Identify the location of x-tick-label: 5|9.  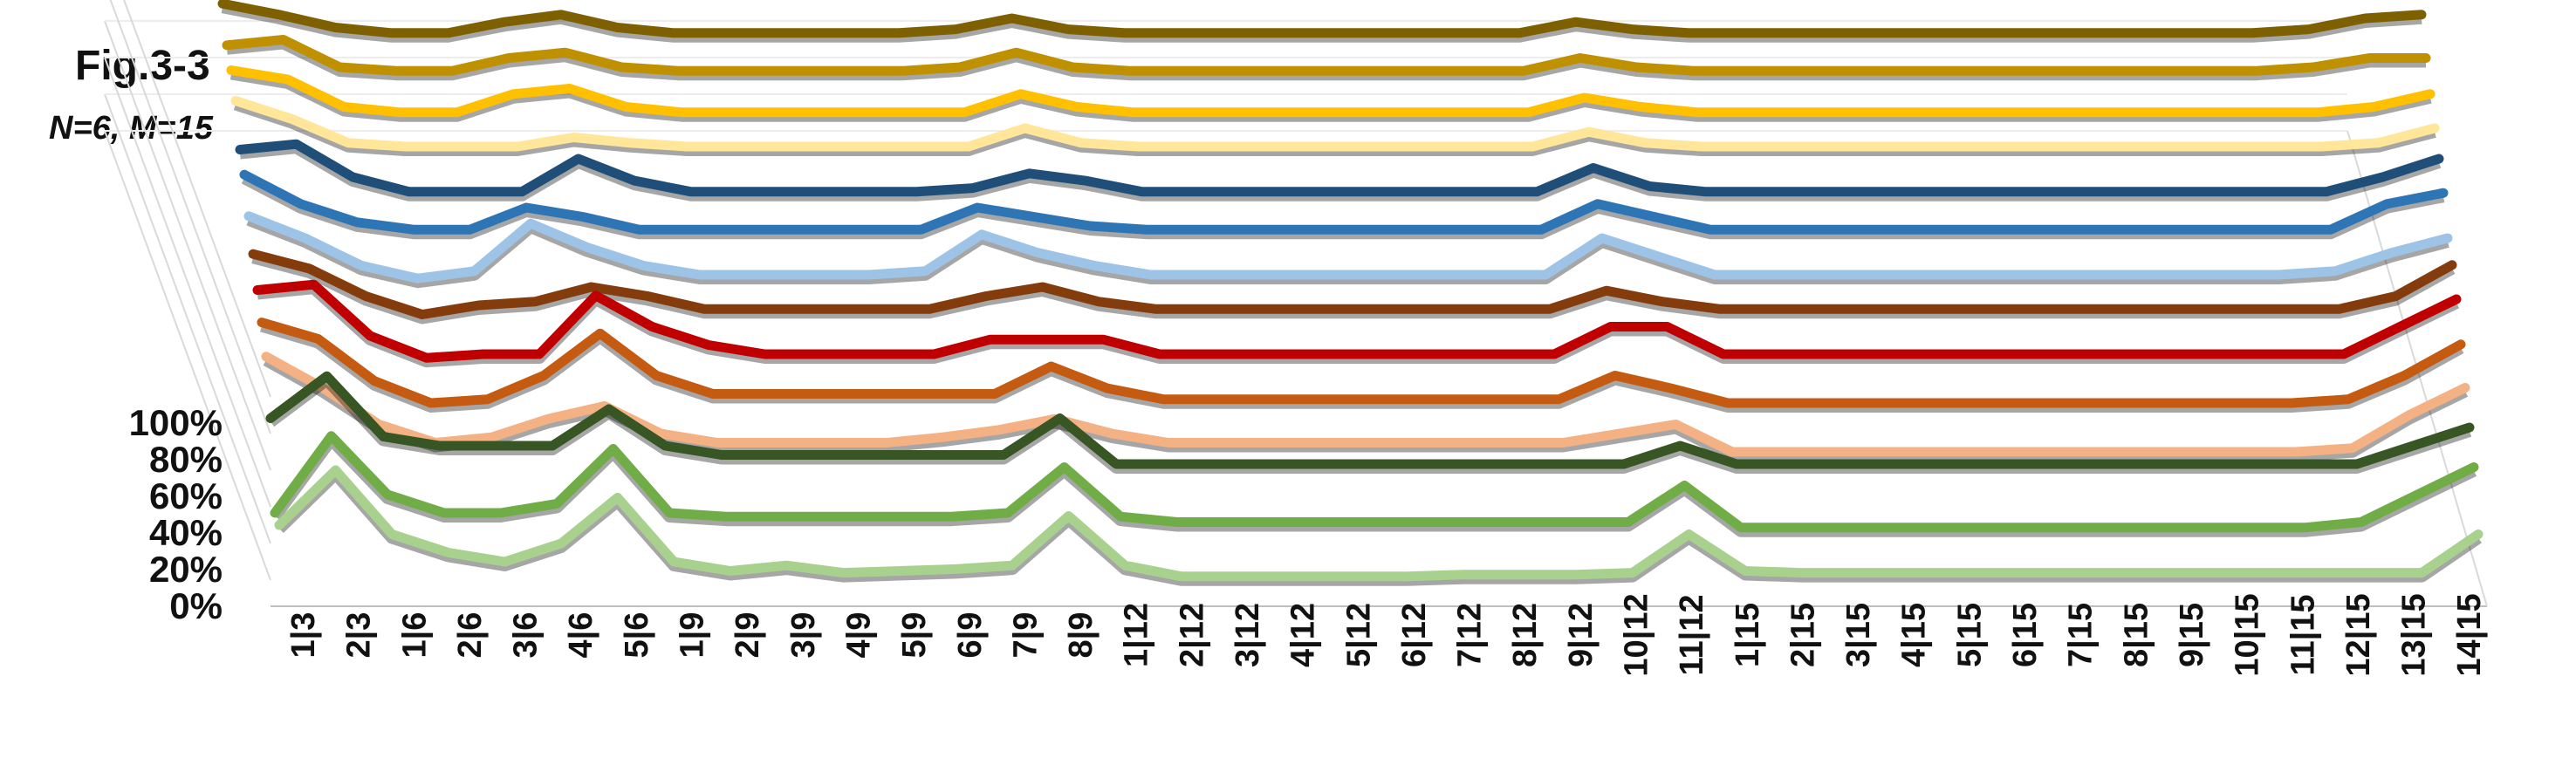
(915, 635).